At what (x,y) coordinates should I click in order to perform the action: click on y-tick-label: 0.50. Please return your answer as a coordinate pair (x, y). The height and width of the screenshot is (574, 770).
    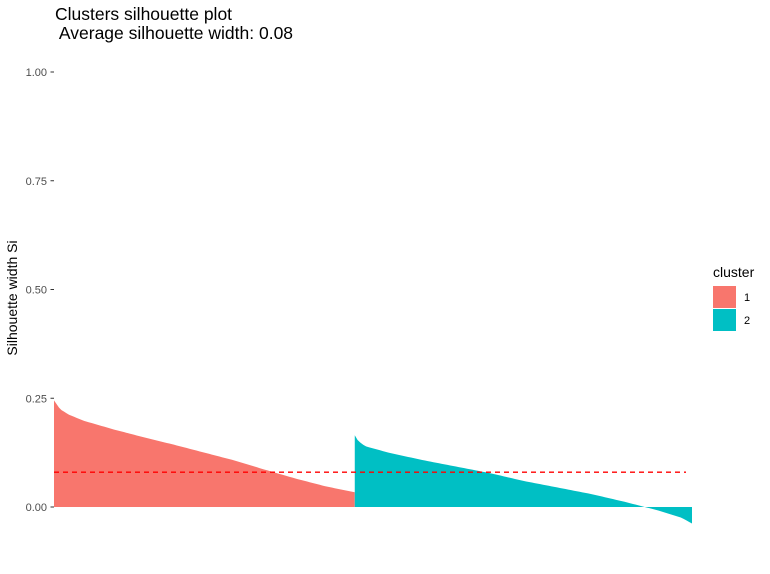
    Looking at the image, I should click on (36, 291).